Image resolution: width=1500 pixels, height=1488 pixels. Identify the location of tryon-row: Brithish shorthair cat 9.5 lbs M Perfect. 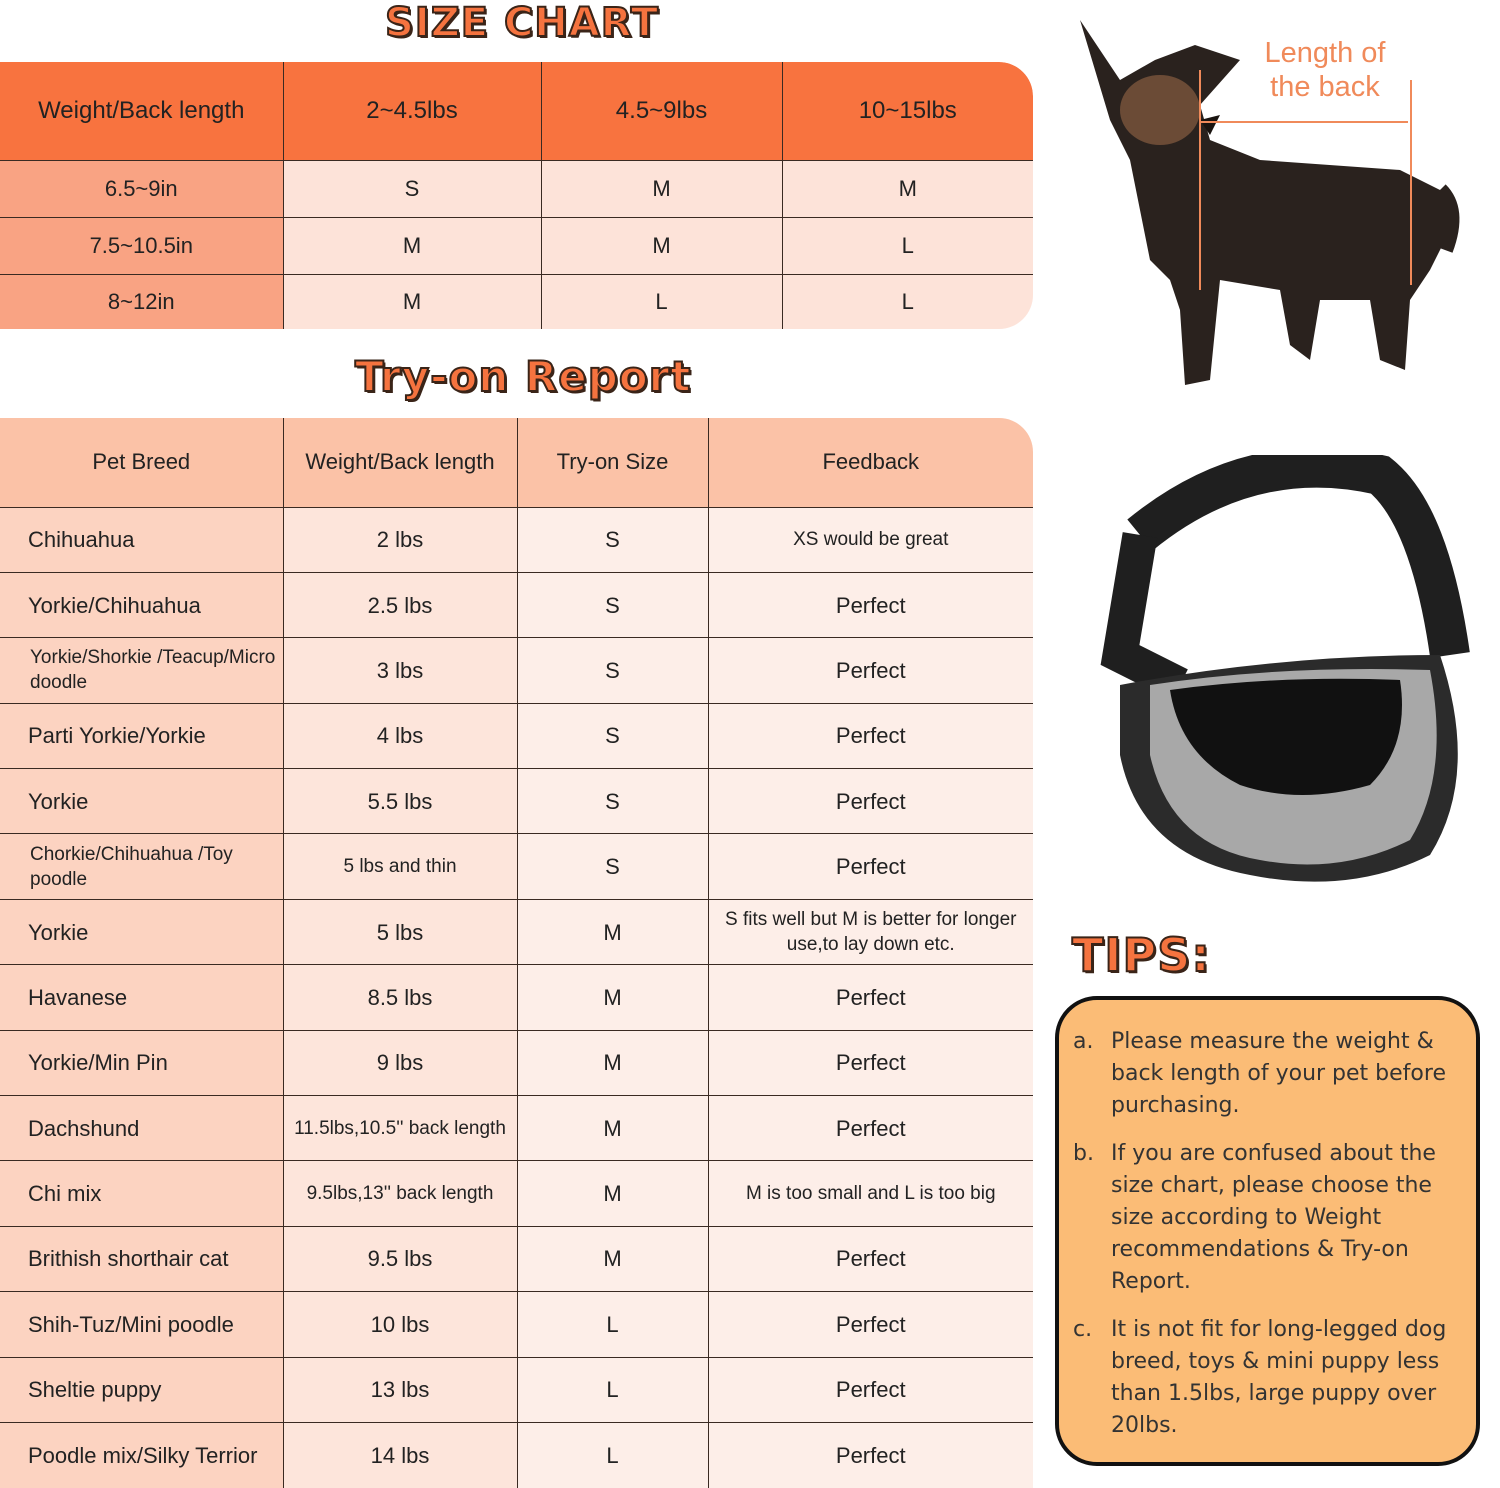
(516, 1258).